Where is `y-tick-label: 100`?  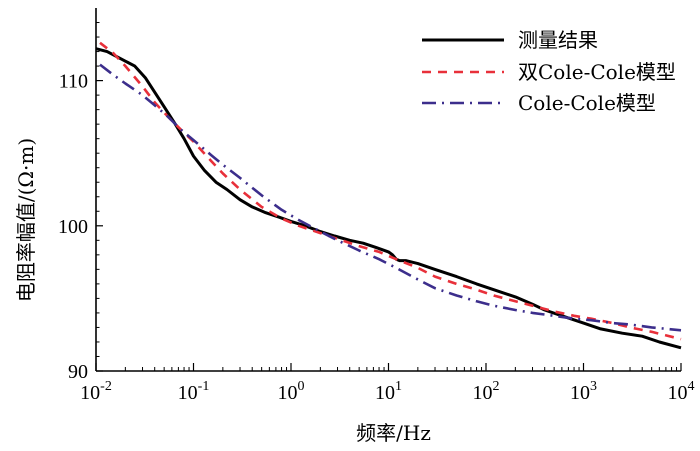
y-tick-label: 100 is located at coordinates (73, 227).